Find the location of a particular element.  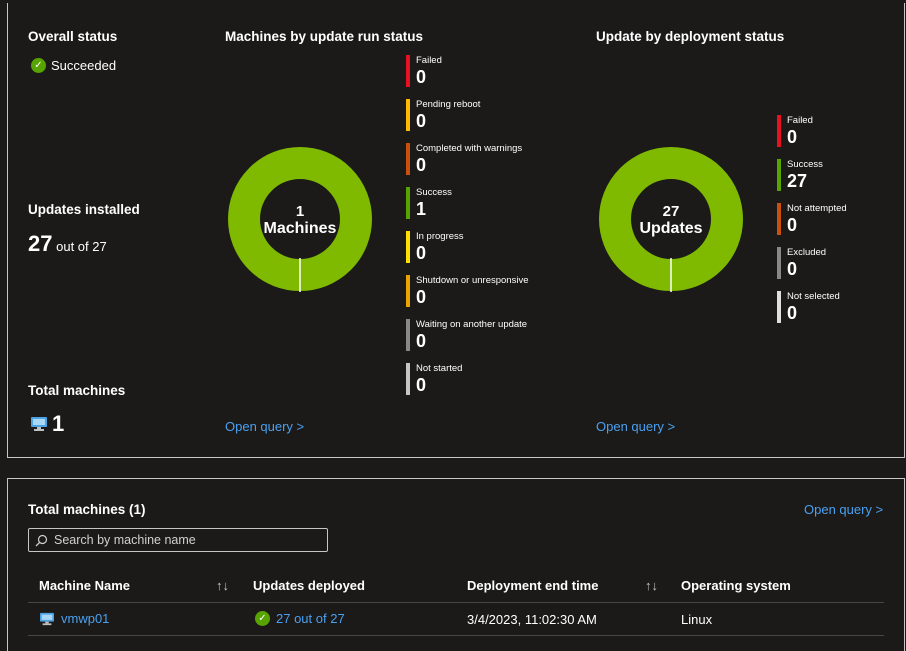

machines-donut-unit: Machines is located at coordinates (300, 228).